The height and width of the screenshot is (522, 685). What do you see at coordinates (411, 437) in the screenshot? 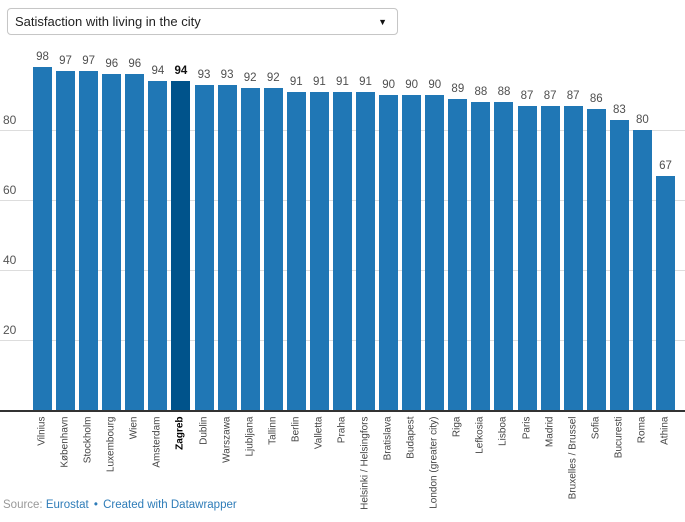
I see `x-axis-label: Budapest` at bounding box center [411, 437].